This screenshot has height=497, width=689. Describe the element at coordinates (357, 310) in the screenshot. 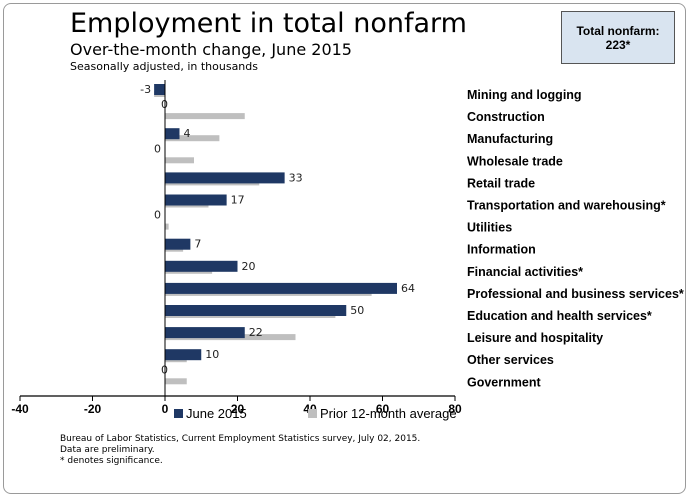

I see `data-label: 50` at that location.